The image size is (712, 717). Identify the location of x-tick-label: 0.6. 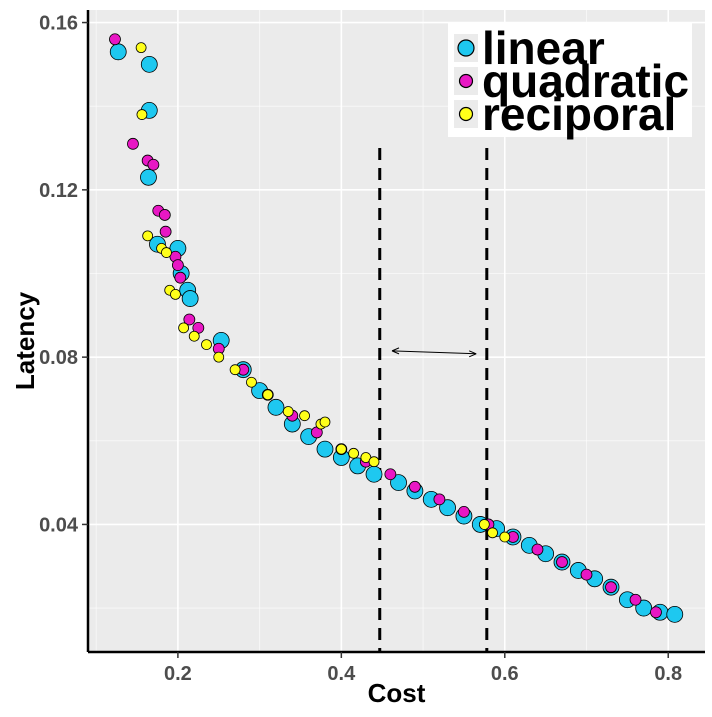
(505, 674).